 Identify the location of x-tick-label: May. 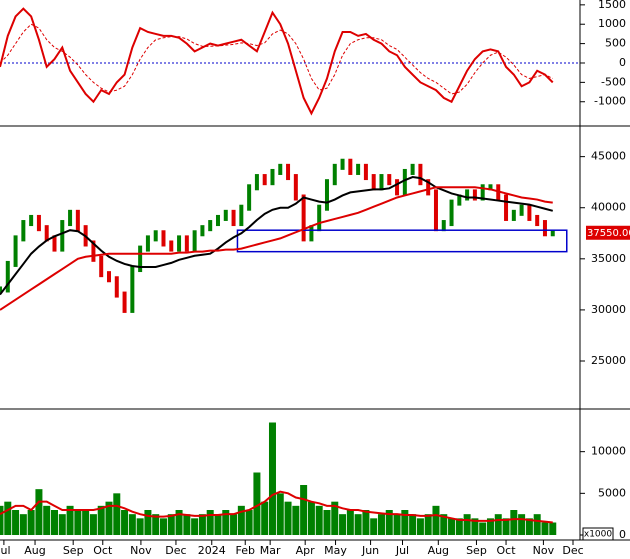
(335, 550).